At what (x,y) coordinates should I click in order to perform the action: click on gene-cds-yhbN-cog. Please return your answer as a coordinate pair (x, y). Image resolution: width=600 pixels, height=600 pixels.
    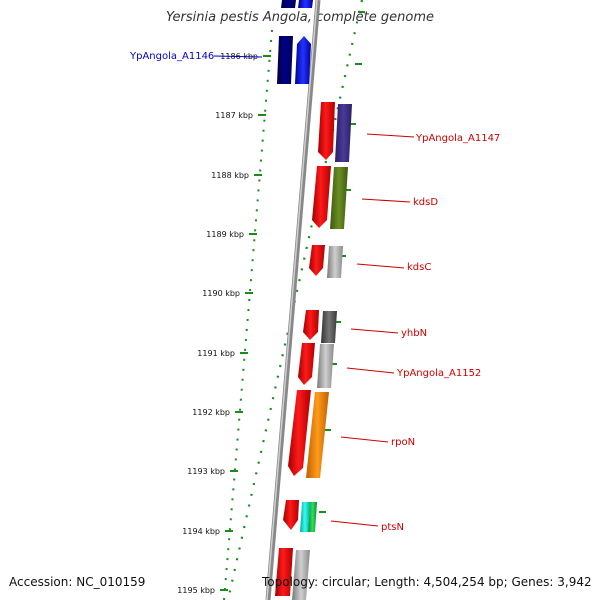
    Looking at the image, I should click on (329, 327).